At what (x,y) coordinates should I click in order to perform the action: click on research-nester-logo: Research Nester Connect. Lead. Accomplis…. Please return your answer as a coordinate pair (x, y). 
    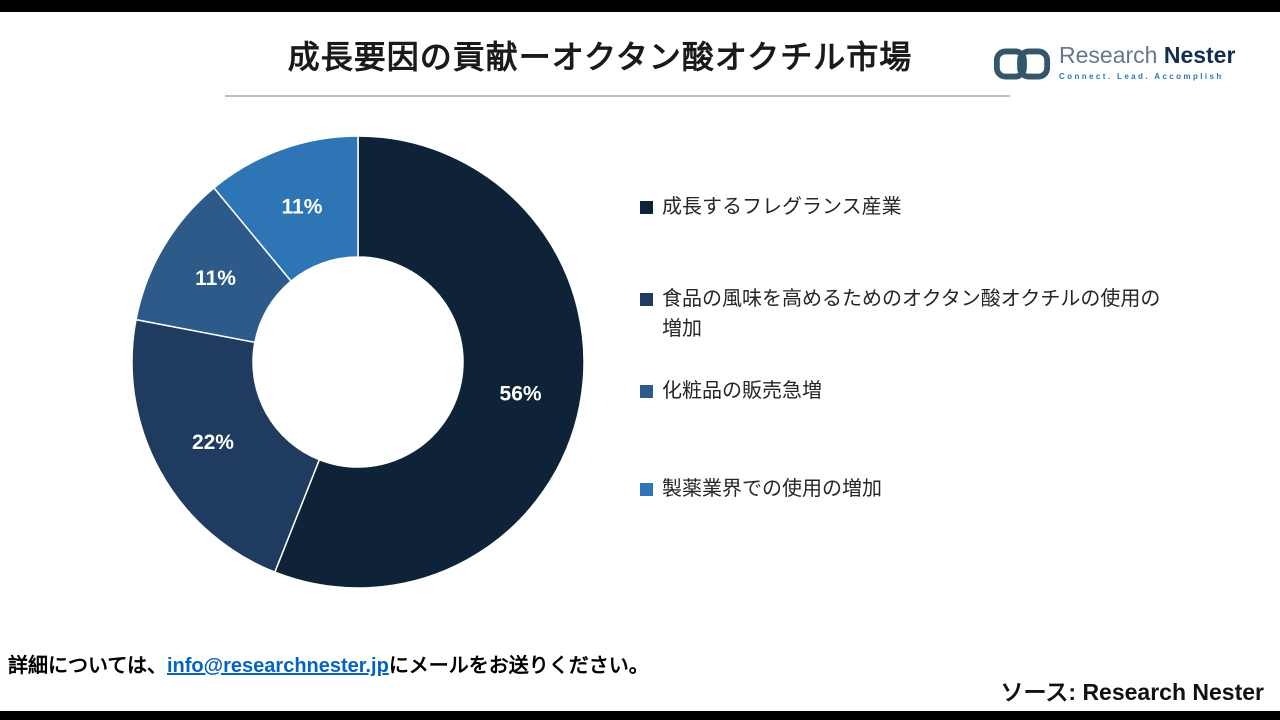
    Looking at the image, I should click on (1114, 66).